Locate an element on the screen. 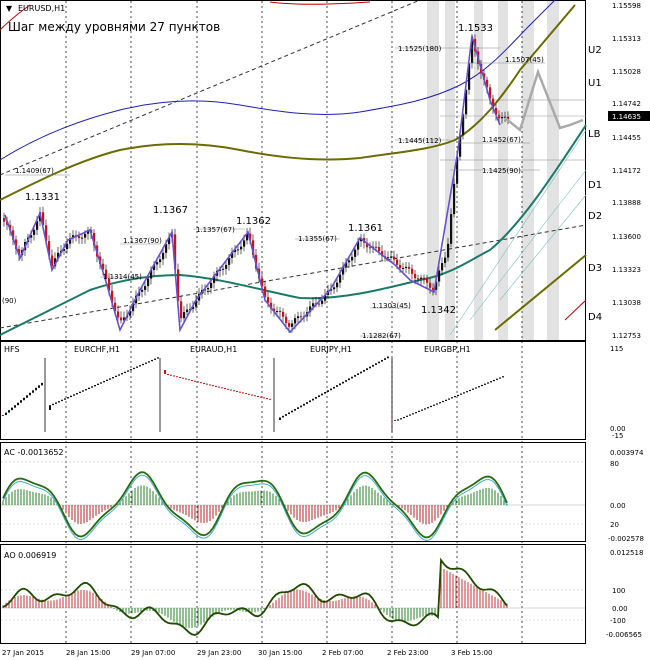 The width and height of the screenshot is (650, 660). ac-axis-label: 0.003974 is located at coordinates (627, 453).